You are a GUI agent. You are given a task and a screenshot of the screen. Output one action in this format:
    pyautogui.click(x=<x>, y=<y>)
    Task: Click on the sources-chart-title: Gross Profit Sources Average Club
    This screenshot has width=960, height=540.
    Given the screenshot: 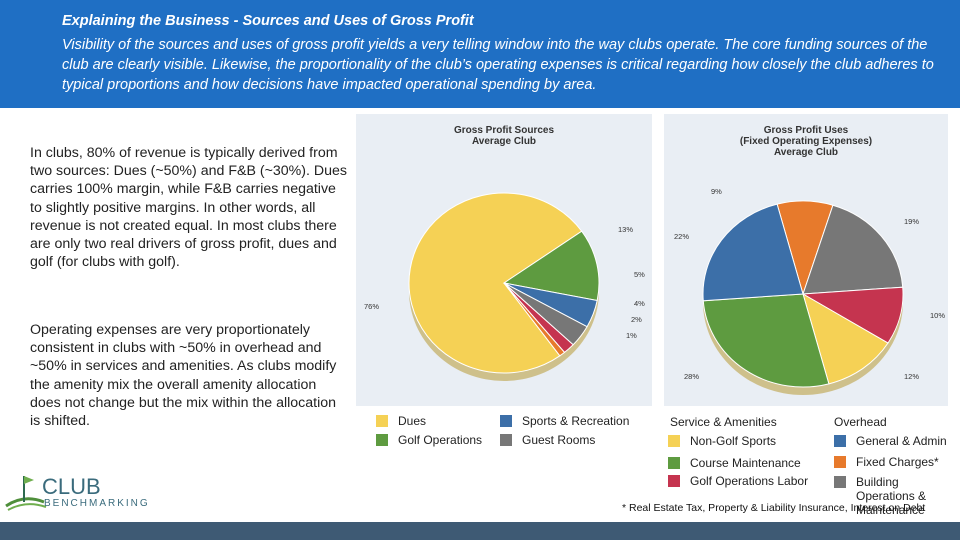 What is the action you would take?
    pyautogui.click(x=504, y=136)
    